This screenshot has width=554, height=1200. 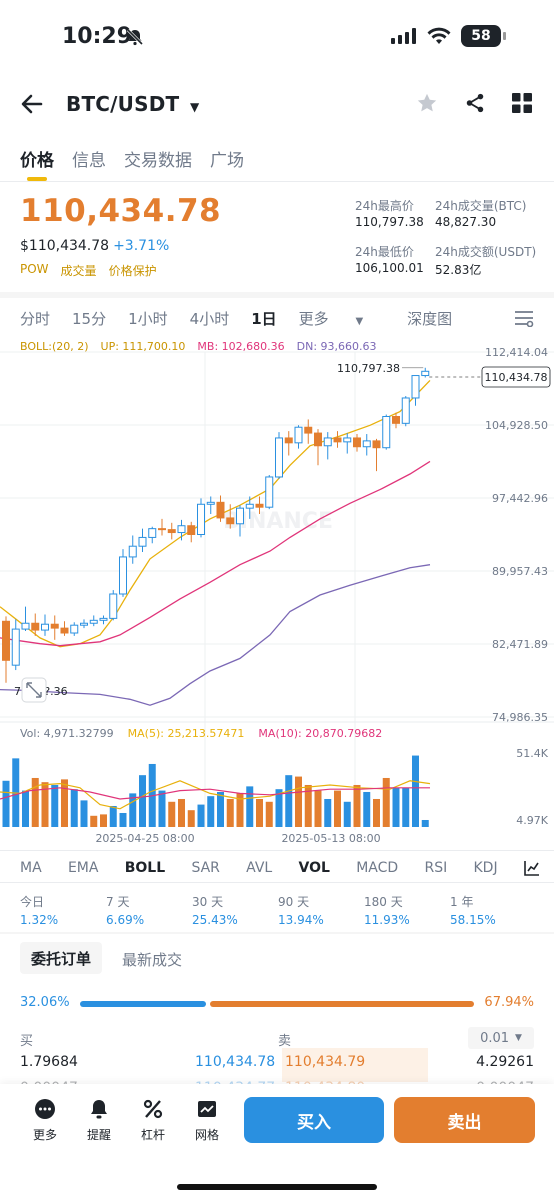 I want to click on last-price: 110,434.78, so click(x=121, y=211).